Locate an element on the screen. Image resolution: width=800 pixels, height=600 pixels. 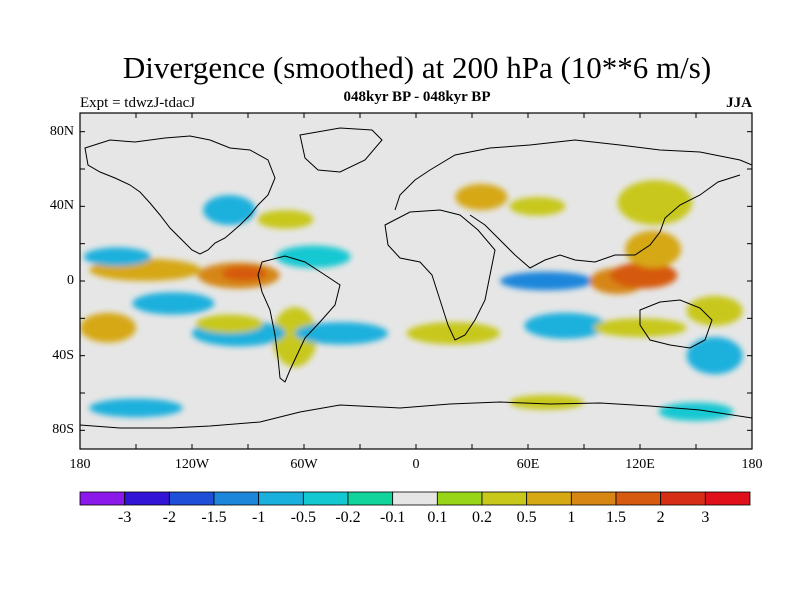
lon-label: 120E is located at coordinates (640, 464).